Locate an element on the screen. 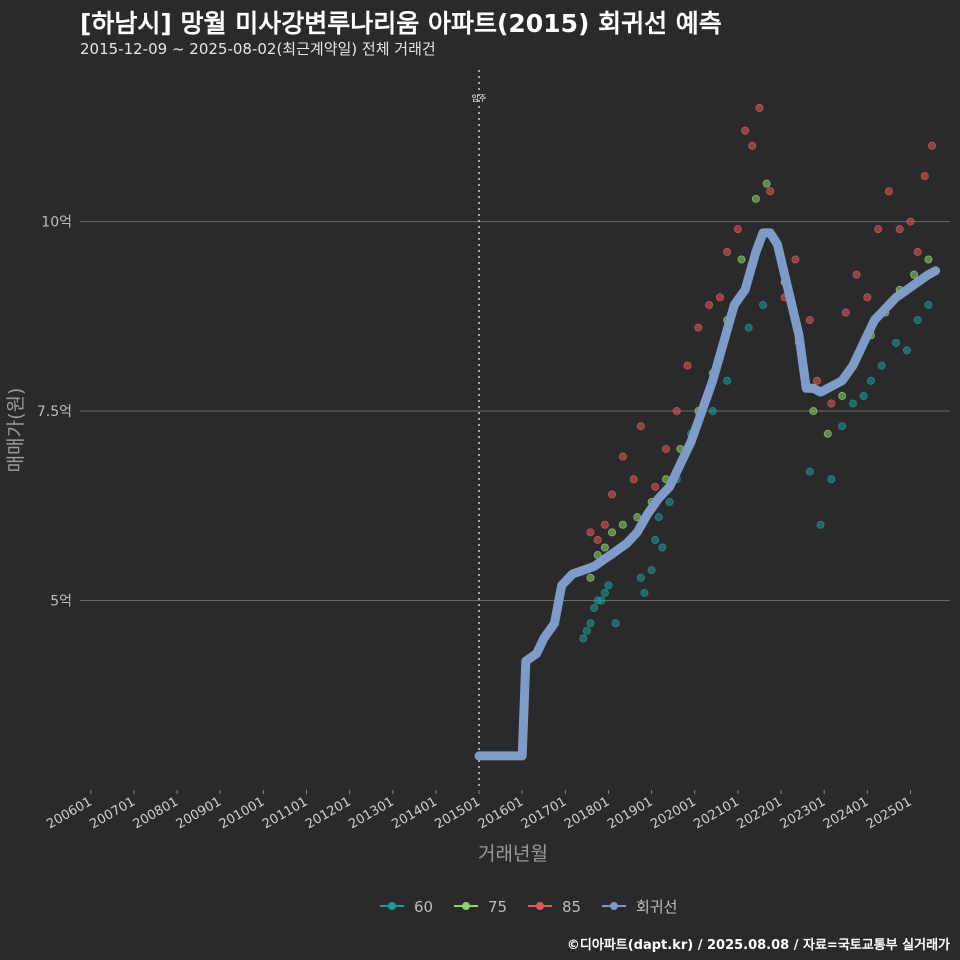  x-tick-label: 201401 is located at coordinates (414, 813).